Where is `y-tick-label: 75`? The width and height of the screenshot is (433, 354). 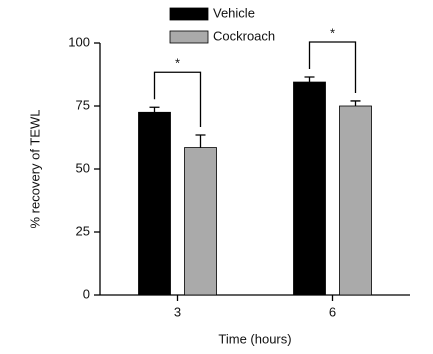
y-tick-label: 75 is located at coordinates (83, 104).